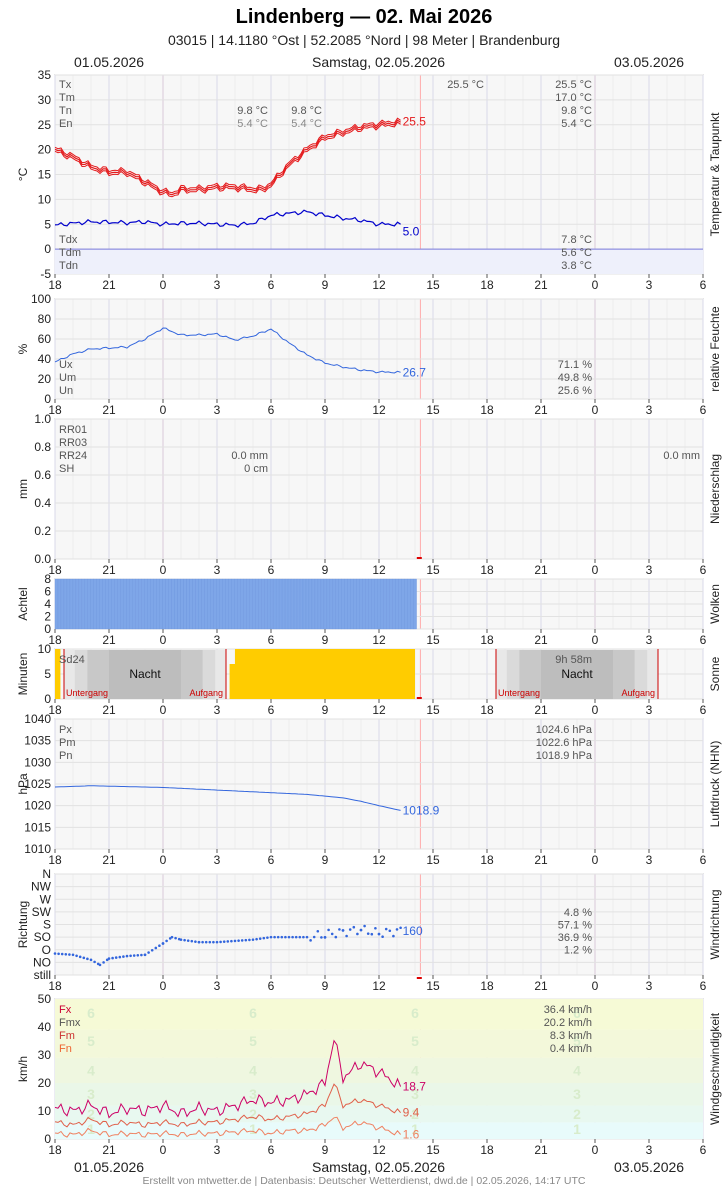 Image resolution: width=728 pixels, height=1190 pixels. What do you see at coordinates (253, 1094) in the screenshot?
I see `beaufort-label: 3` at bounding box center [253, 1094].